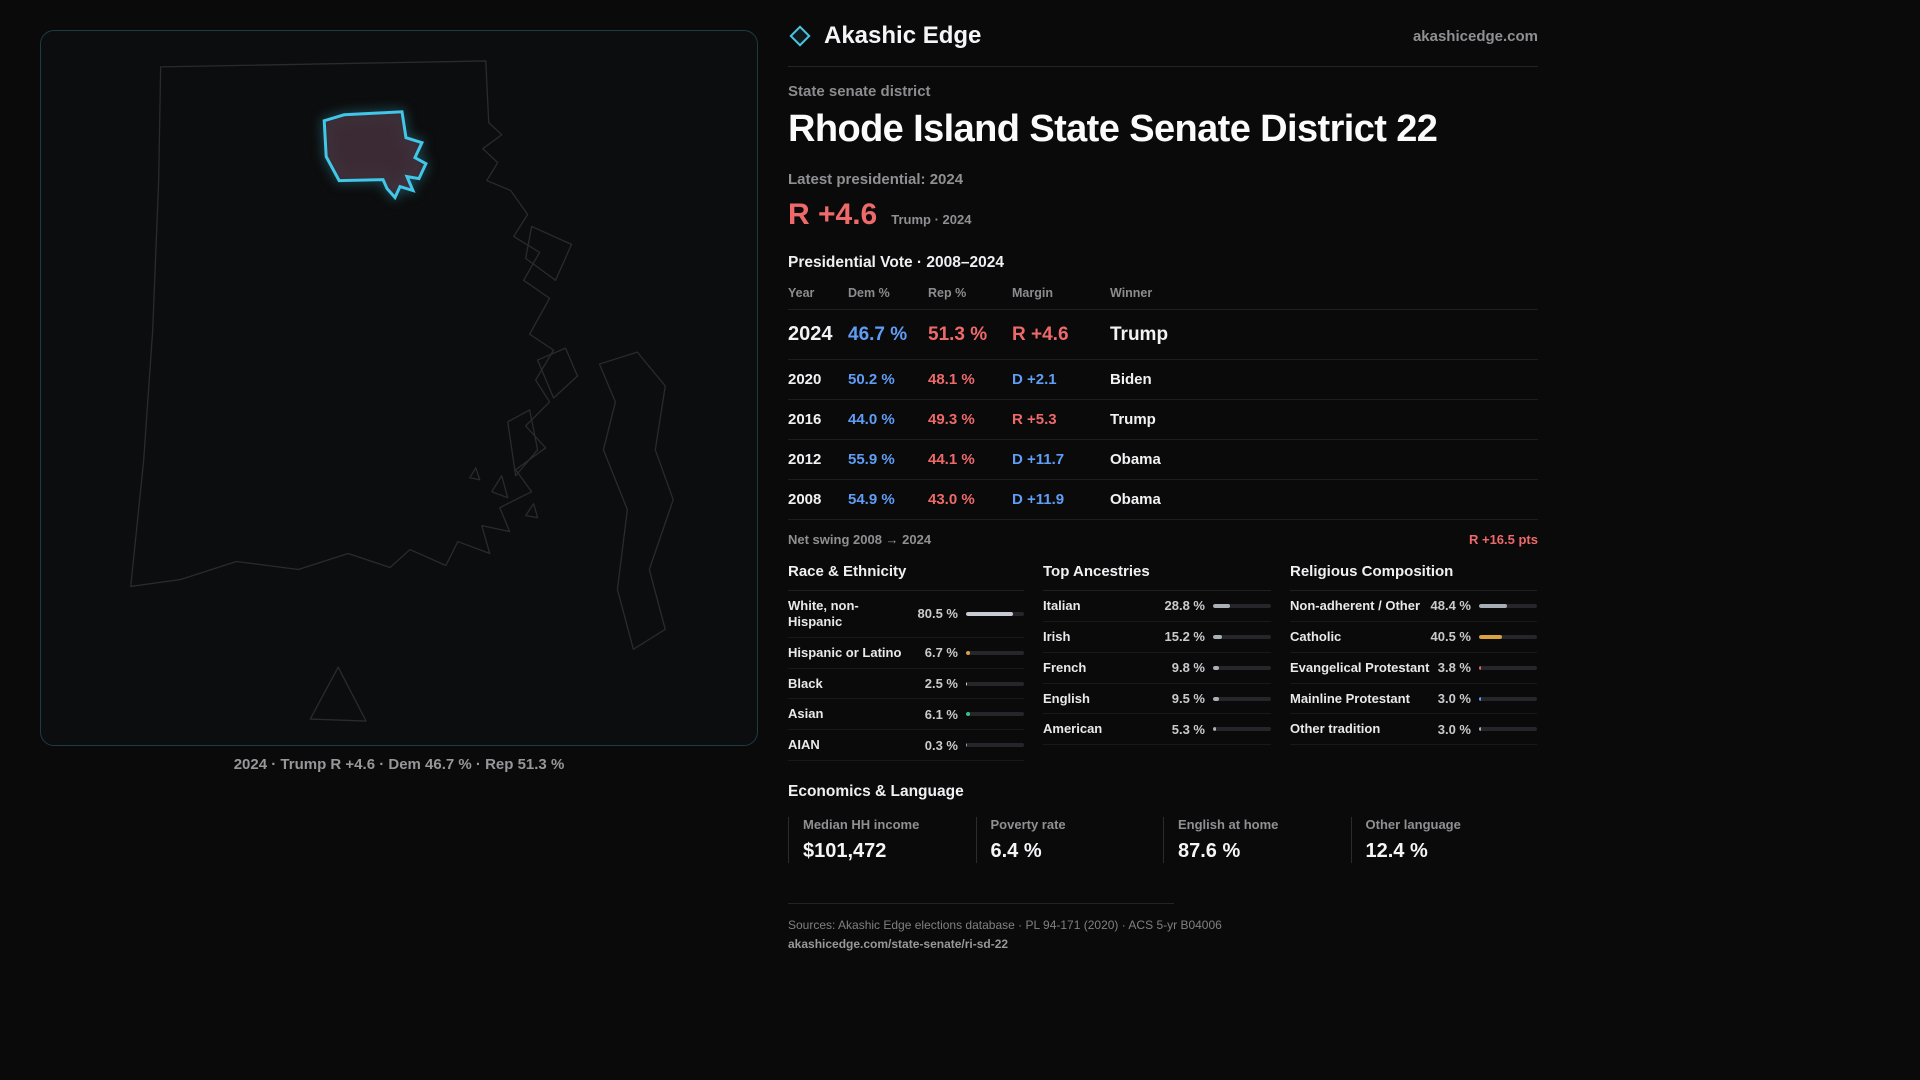  I want to click on demo-value: 0.3 %, so click(941, 745).